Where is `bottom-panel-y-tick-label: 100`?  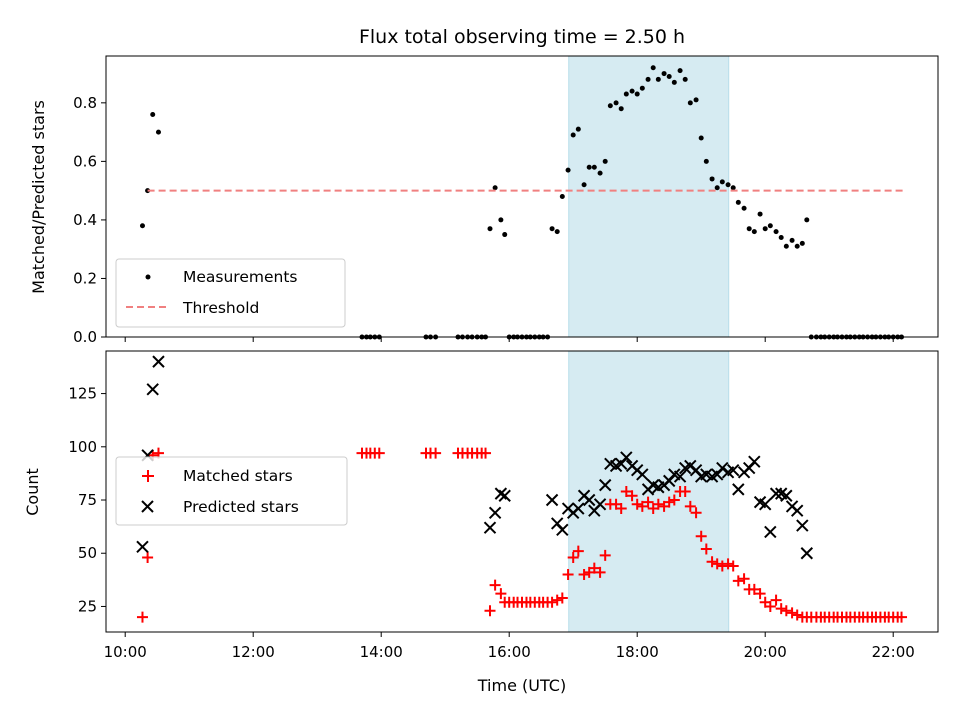 bottom-panel-y-tick-label: 100 is located at coordinates (82, 447).